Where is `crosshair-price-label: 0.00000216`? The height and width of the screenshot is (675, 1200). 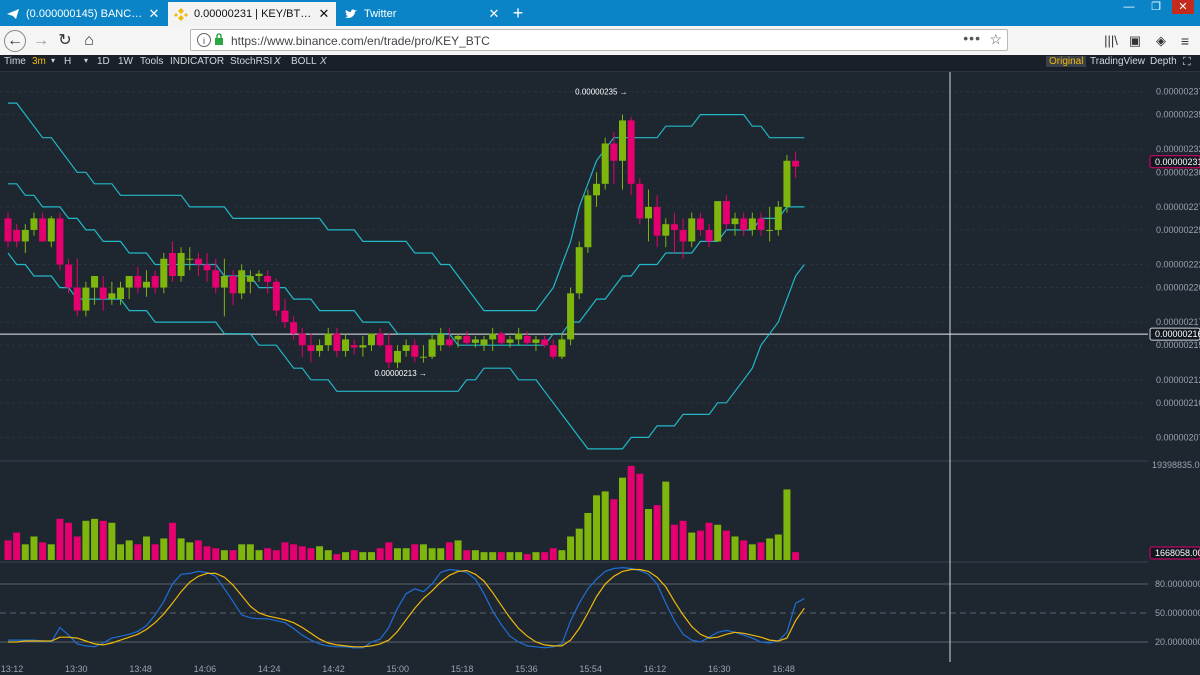 crosshair-price-label: 0.00000216 is located at coordinates (1177, 334).